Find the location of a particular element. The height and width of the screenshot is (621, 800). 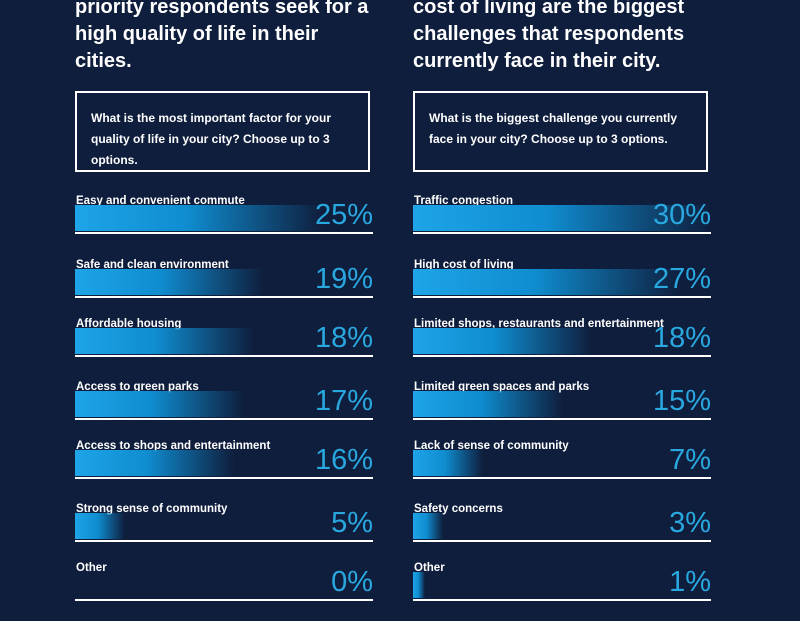

left-bar-row: Strong sense of community 5% is located at coordinates (224, 532).